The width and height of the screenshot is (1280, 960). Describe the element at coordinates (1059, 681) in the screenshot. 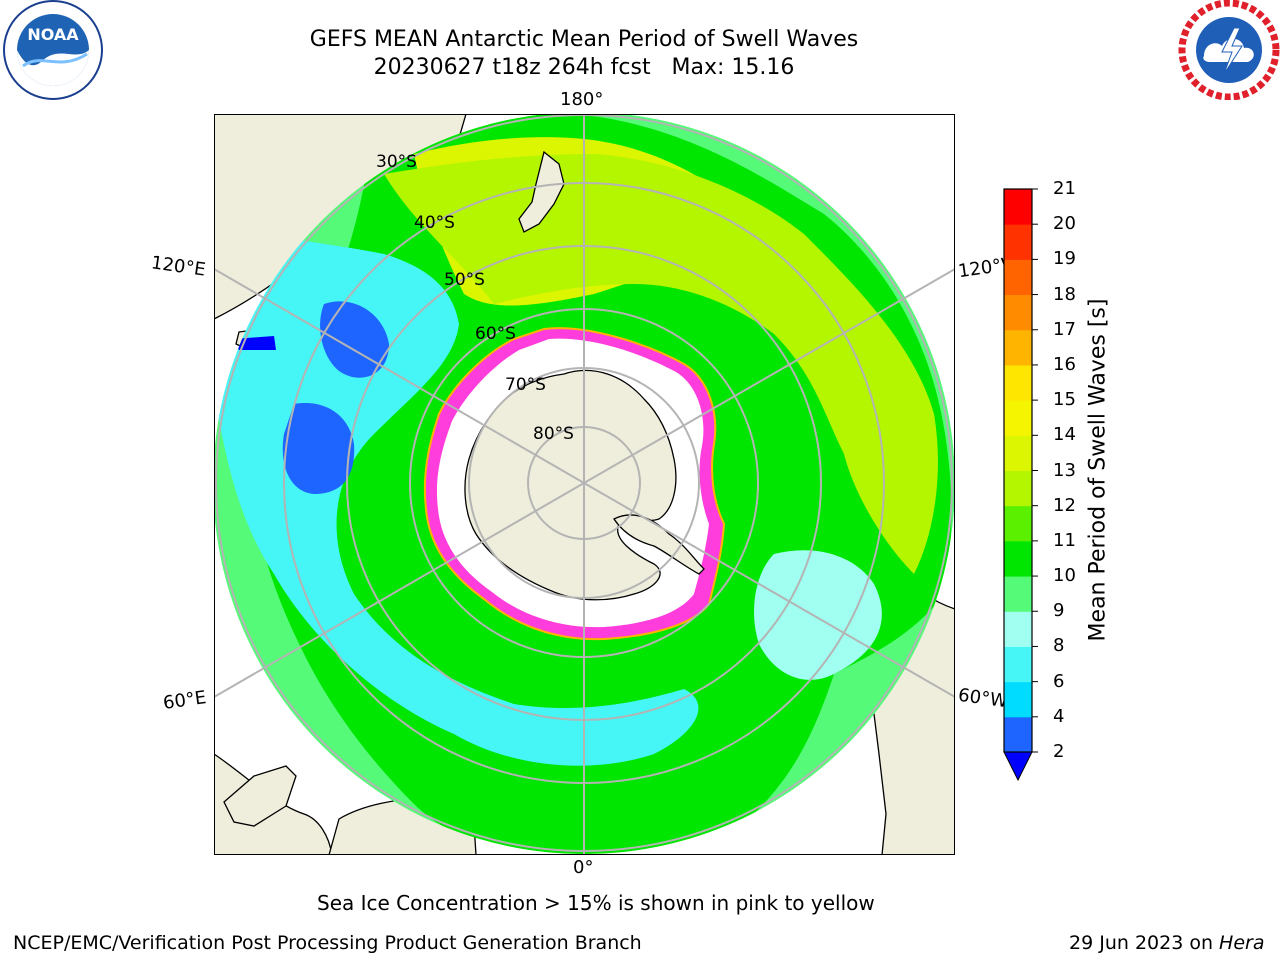

I see `colorbar-tick-label: 6` at that location.